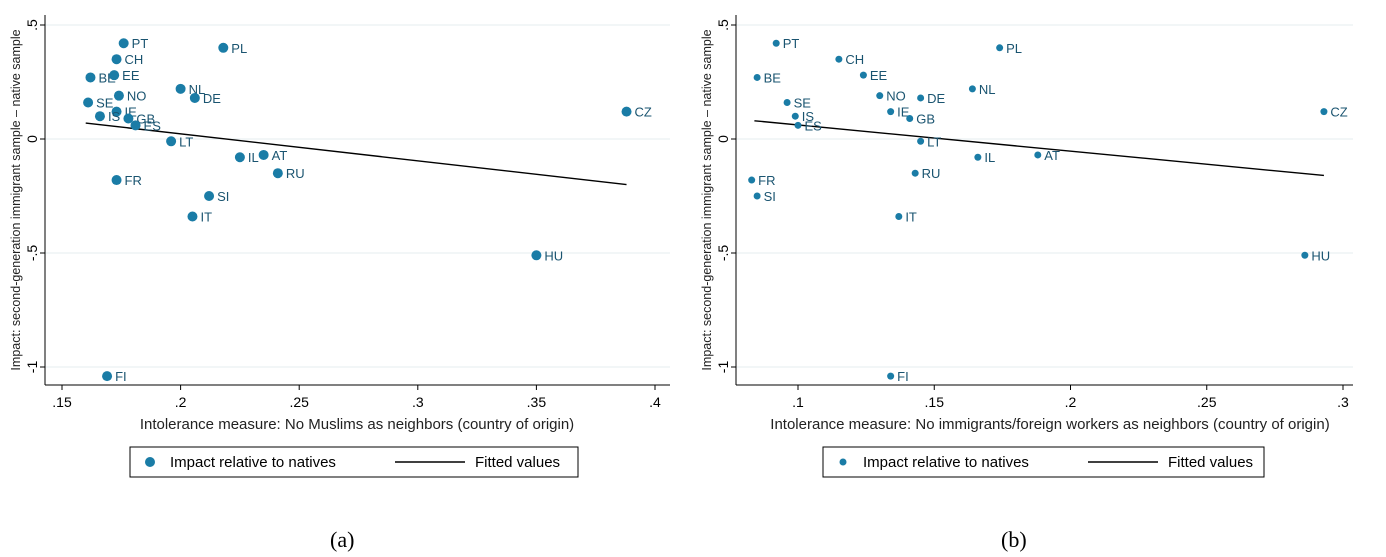 This screenshot has width=1386, height=557. I want to click on point-label: HU, so click(553, 255).